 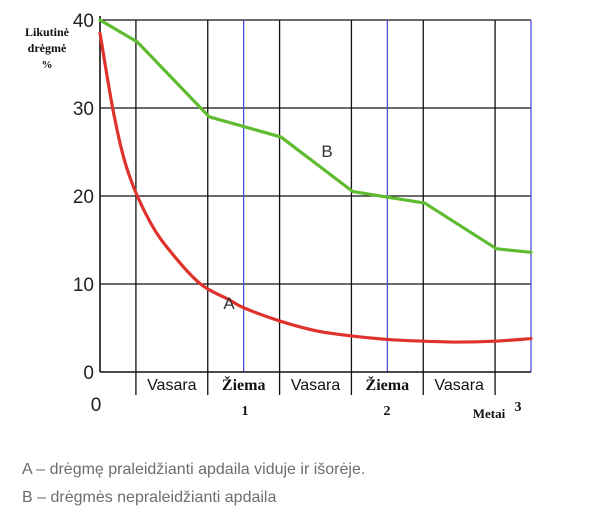 What do you see at coordinates (326, 151) in the screenshot?
I see `series-label-b: B` at bounding box center [326, 151].